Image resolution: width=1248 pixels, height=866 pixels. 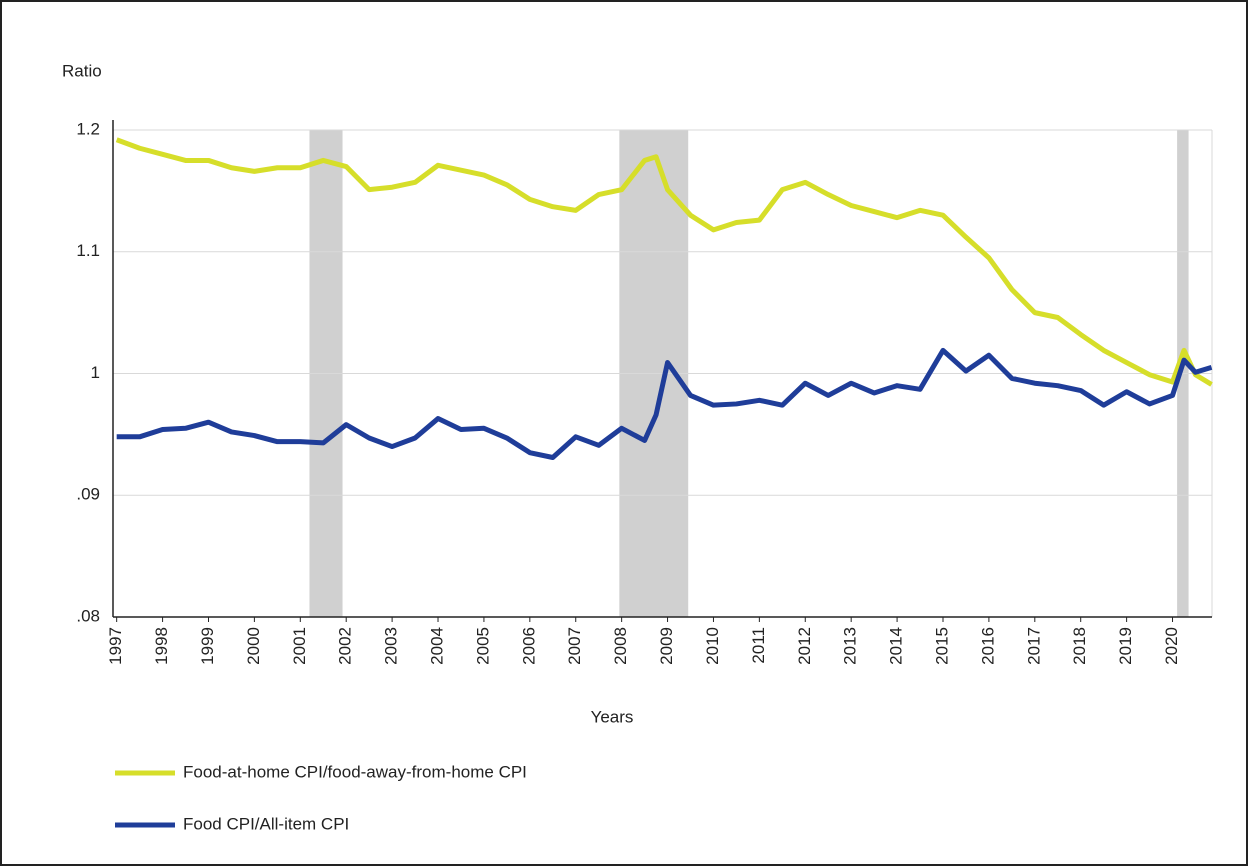 I want to click on x-tick-label: 2014, so click(x=896, y=646).